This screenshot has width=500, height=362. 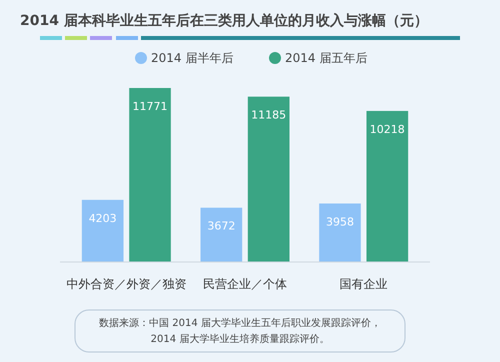 What do you see at coordinates (240, 339) in the screenshot?
I see `text: 2014 届大学毕业生培养质量跟踪评价。` at bounding box center [240, 339].